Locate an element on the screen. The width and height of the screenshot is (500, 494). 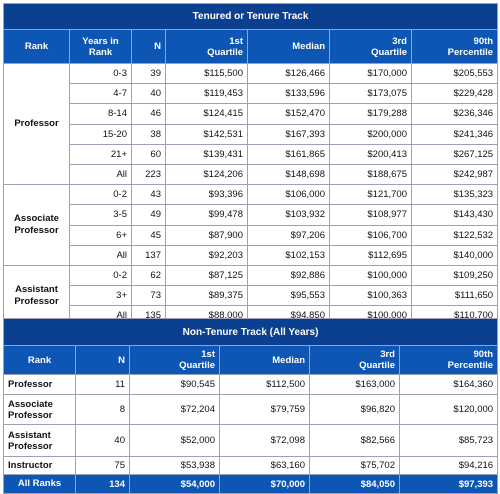
median-cell: $102,153 is located at coordinates (288, 255).